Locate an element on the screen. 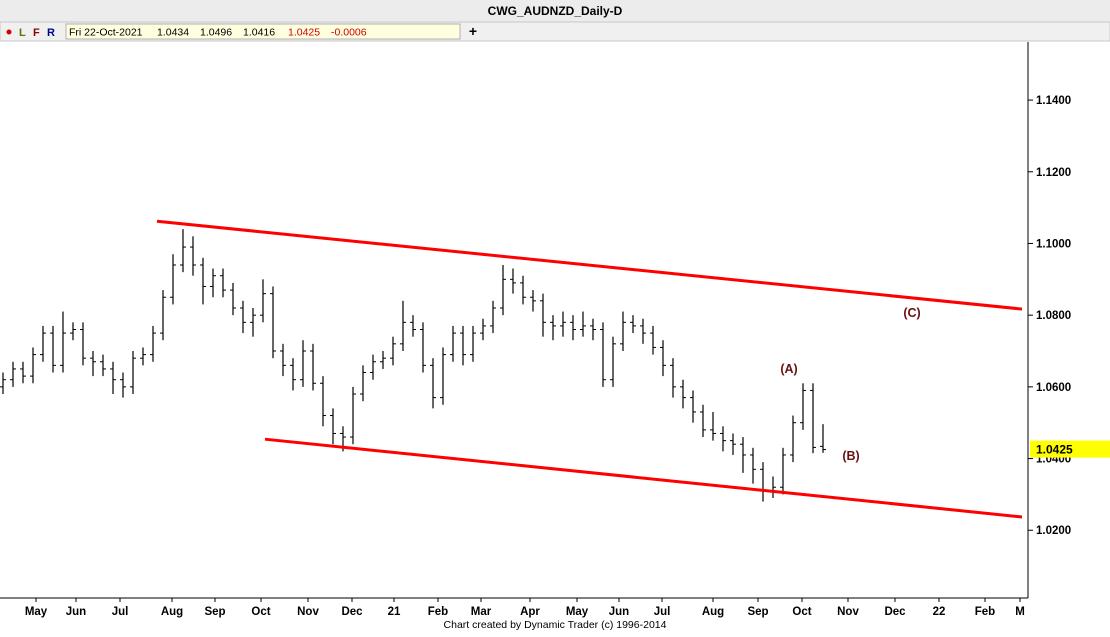  y-tick-label: 1.0800 is located at coordinates (1053, 316).